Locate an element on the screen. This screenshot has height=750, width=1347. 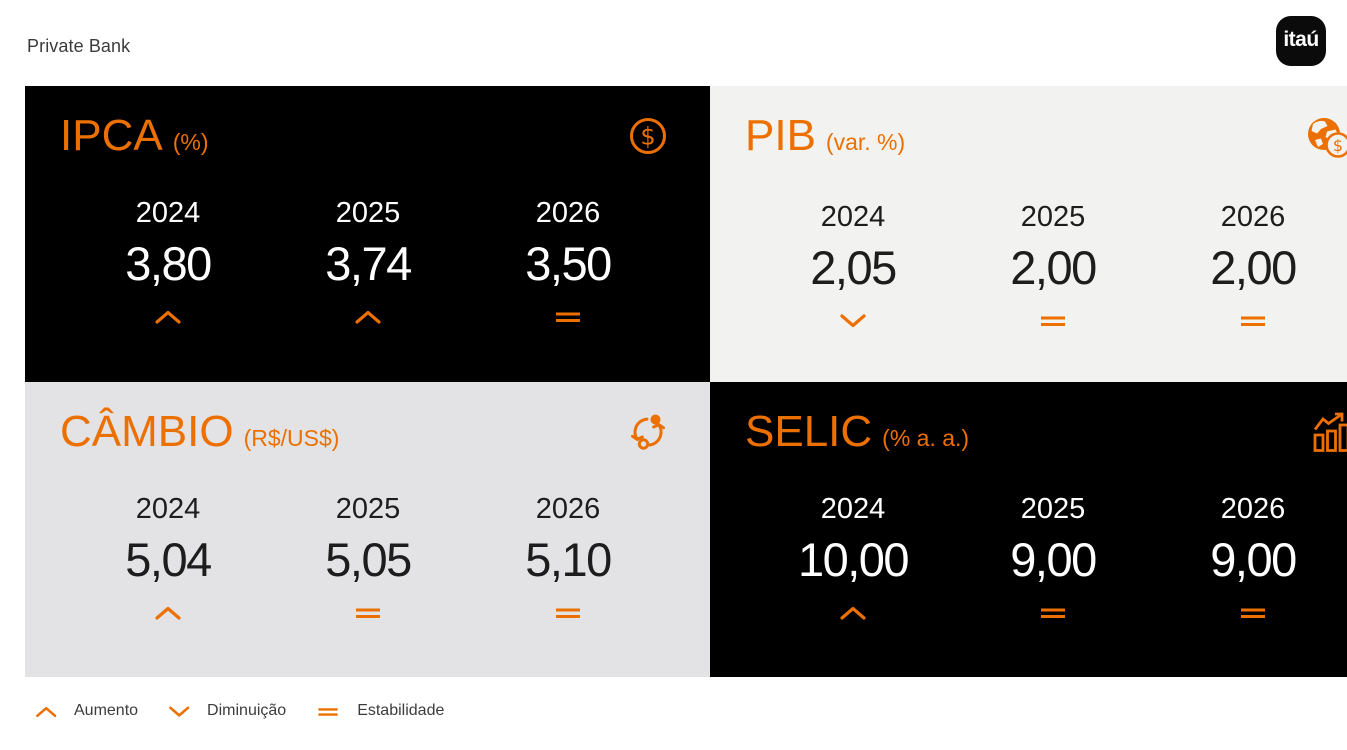
bar-chart-icon is located at coordinates (1329, 434).